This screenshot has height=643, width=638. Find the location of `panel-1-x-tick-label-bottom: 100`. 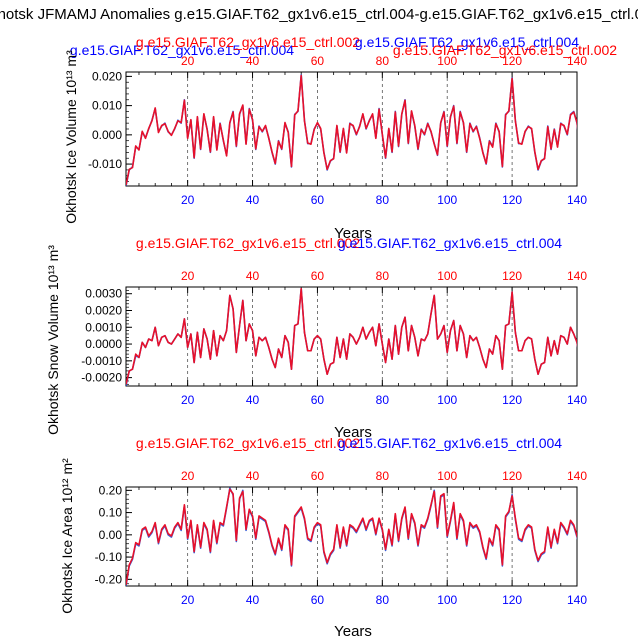

panel-1-x-tick-label-bottom: 100 is located at coordinates (447, 200).